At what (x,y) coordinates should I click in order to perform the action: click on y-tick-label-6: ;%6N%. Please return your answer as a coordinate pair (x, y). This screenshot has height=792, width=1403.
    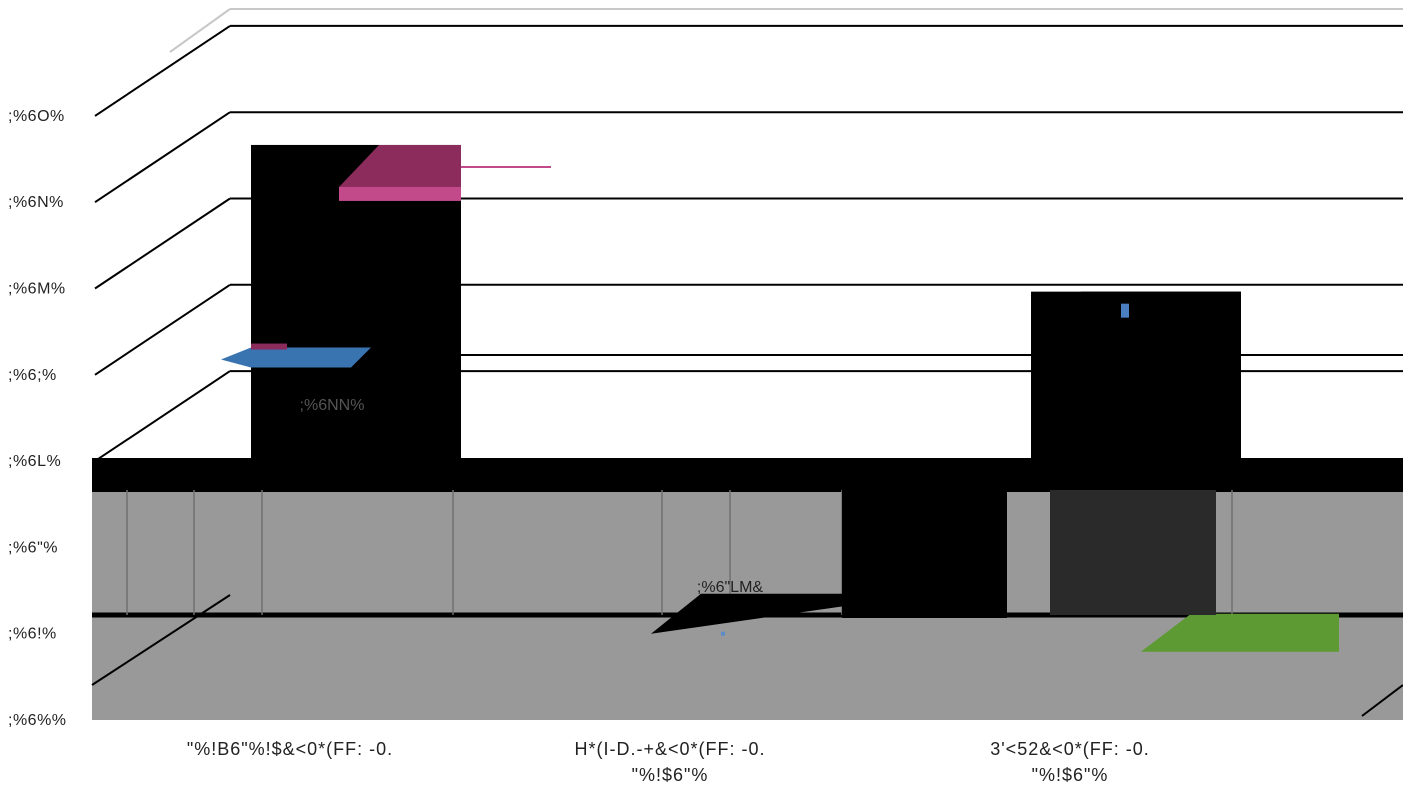
    Looking at the image, I should click on (36, 202).